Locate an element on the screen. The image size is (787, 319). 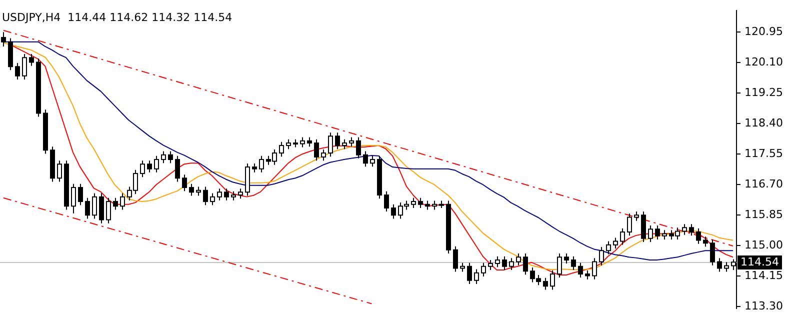
chart-title: USDJPY,H4 114.44 114.62 114.32 114.54 is located at coordinates (117, 17).